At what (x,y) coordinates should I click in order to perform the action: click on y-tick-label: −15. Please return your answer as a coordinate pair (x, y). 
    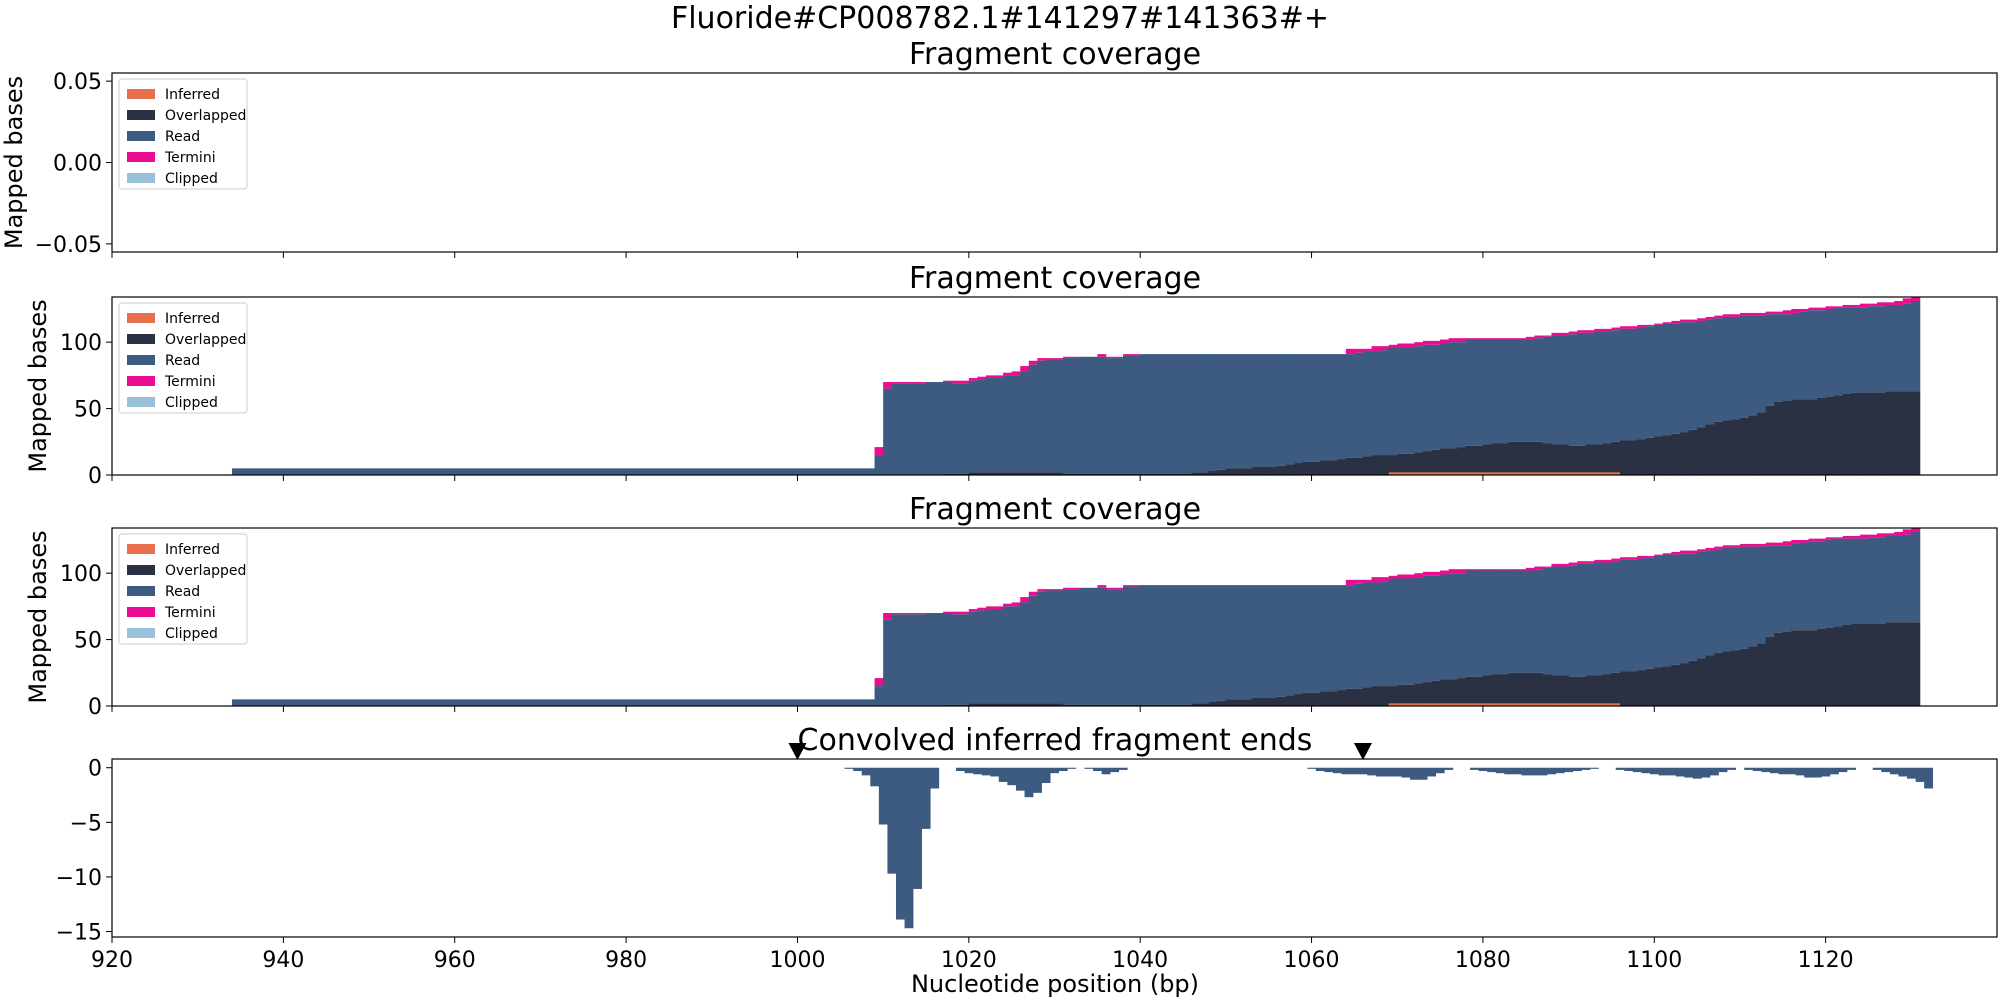
    Looking at the image, I should click on (79, 933).